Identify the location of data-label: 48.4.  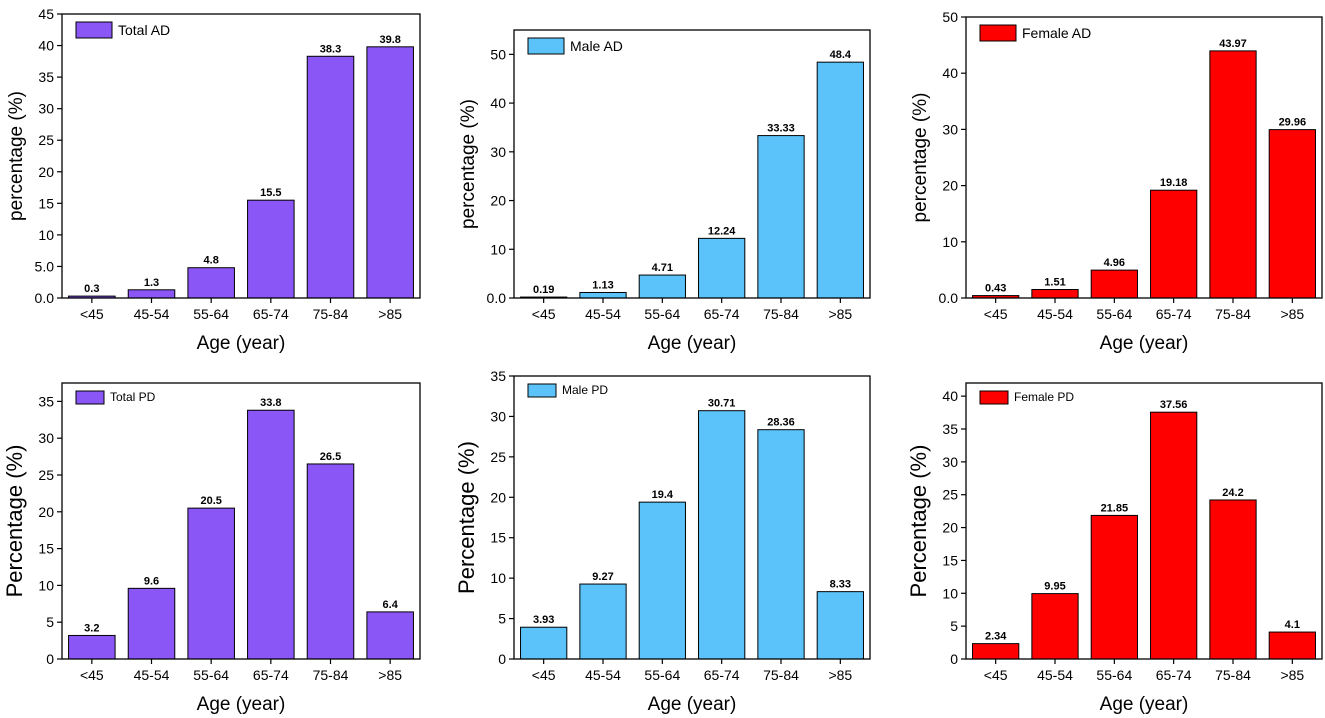
(841, 55).